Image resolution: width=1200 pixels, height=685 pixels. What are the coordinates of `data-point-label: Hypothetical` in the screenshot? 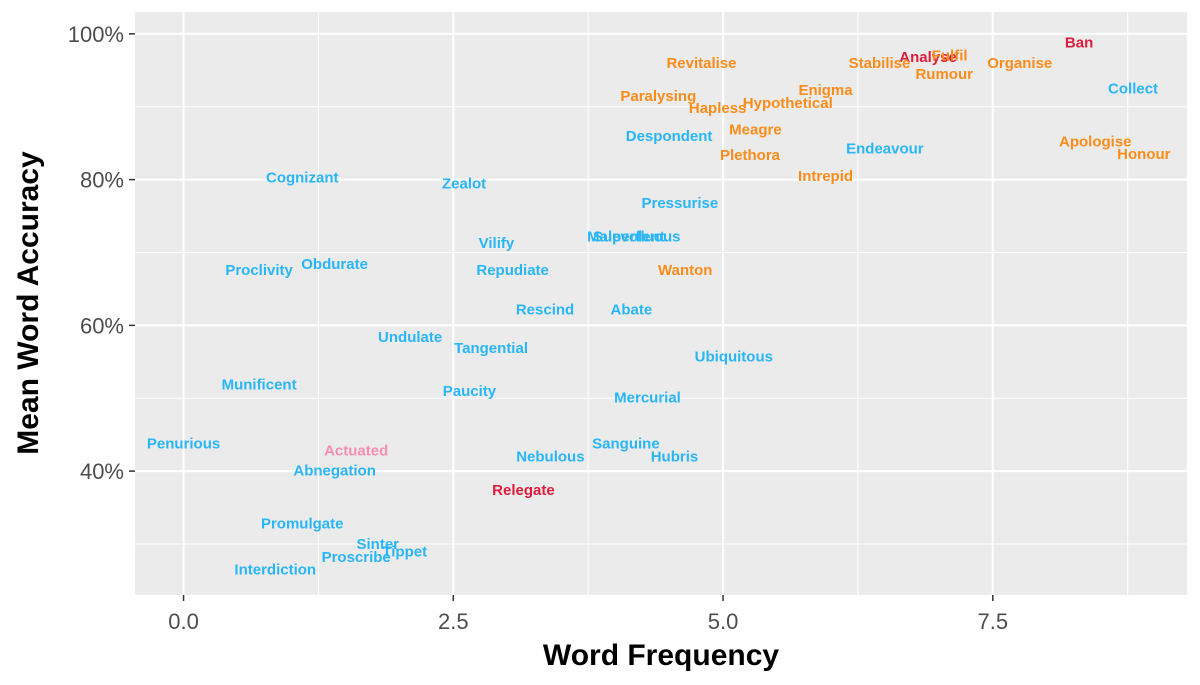 It's located at (788, 103).